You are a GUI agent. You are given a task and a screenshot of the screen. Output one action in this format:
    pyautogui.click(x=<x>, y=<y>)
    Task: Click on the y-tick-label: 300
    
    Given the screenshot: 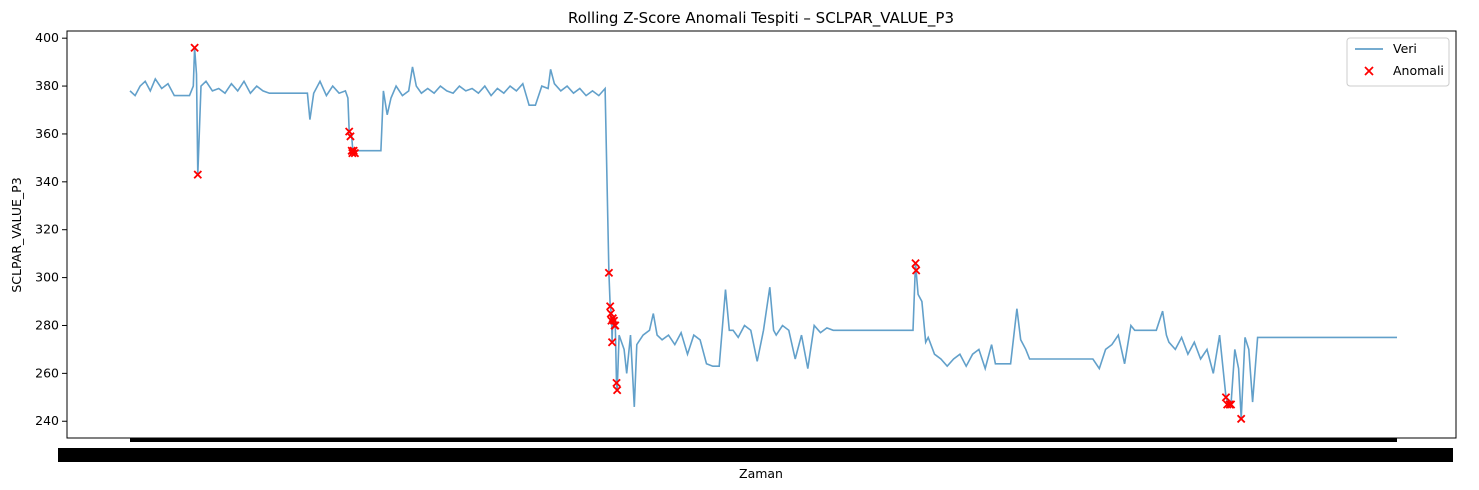 What is the action you would take?
    pyautogui.click(x=47, y=277)
    